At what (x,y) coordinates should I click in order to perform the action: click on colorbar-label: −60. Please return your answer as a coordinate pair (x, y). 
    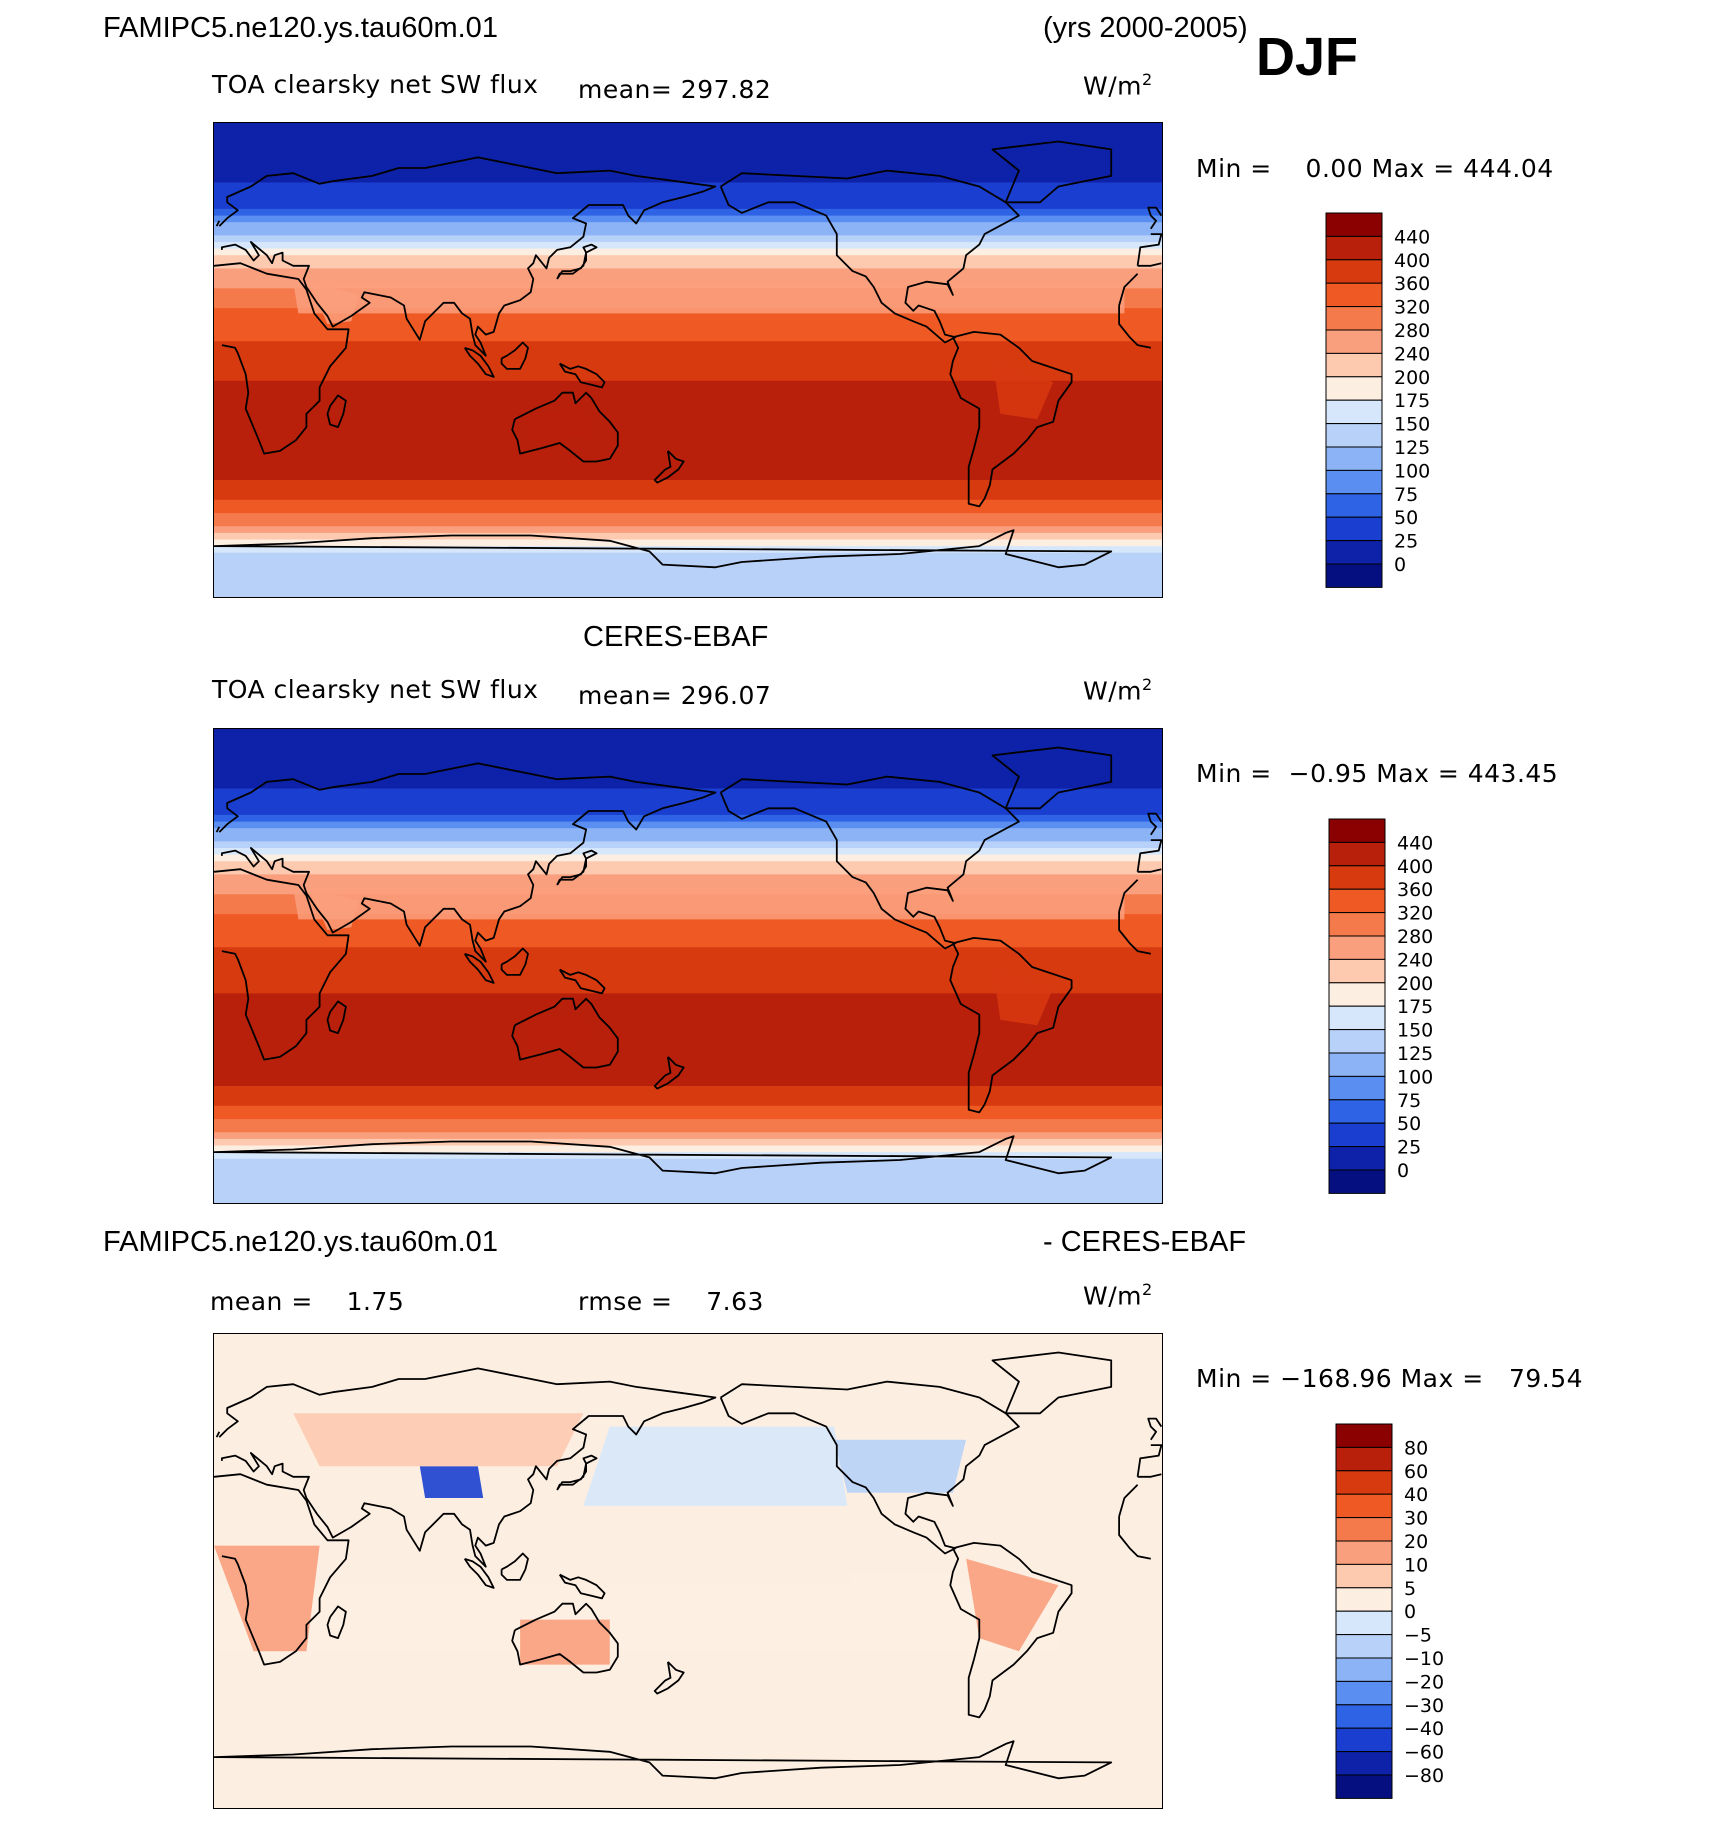
    Looking at the image, I should click on (1424, 1753).